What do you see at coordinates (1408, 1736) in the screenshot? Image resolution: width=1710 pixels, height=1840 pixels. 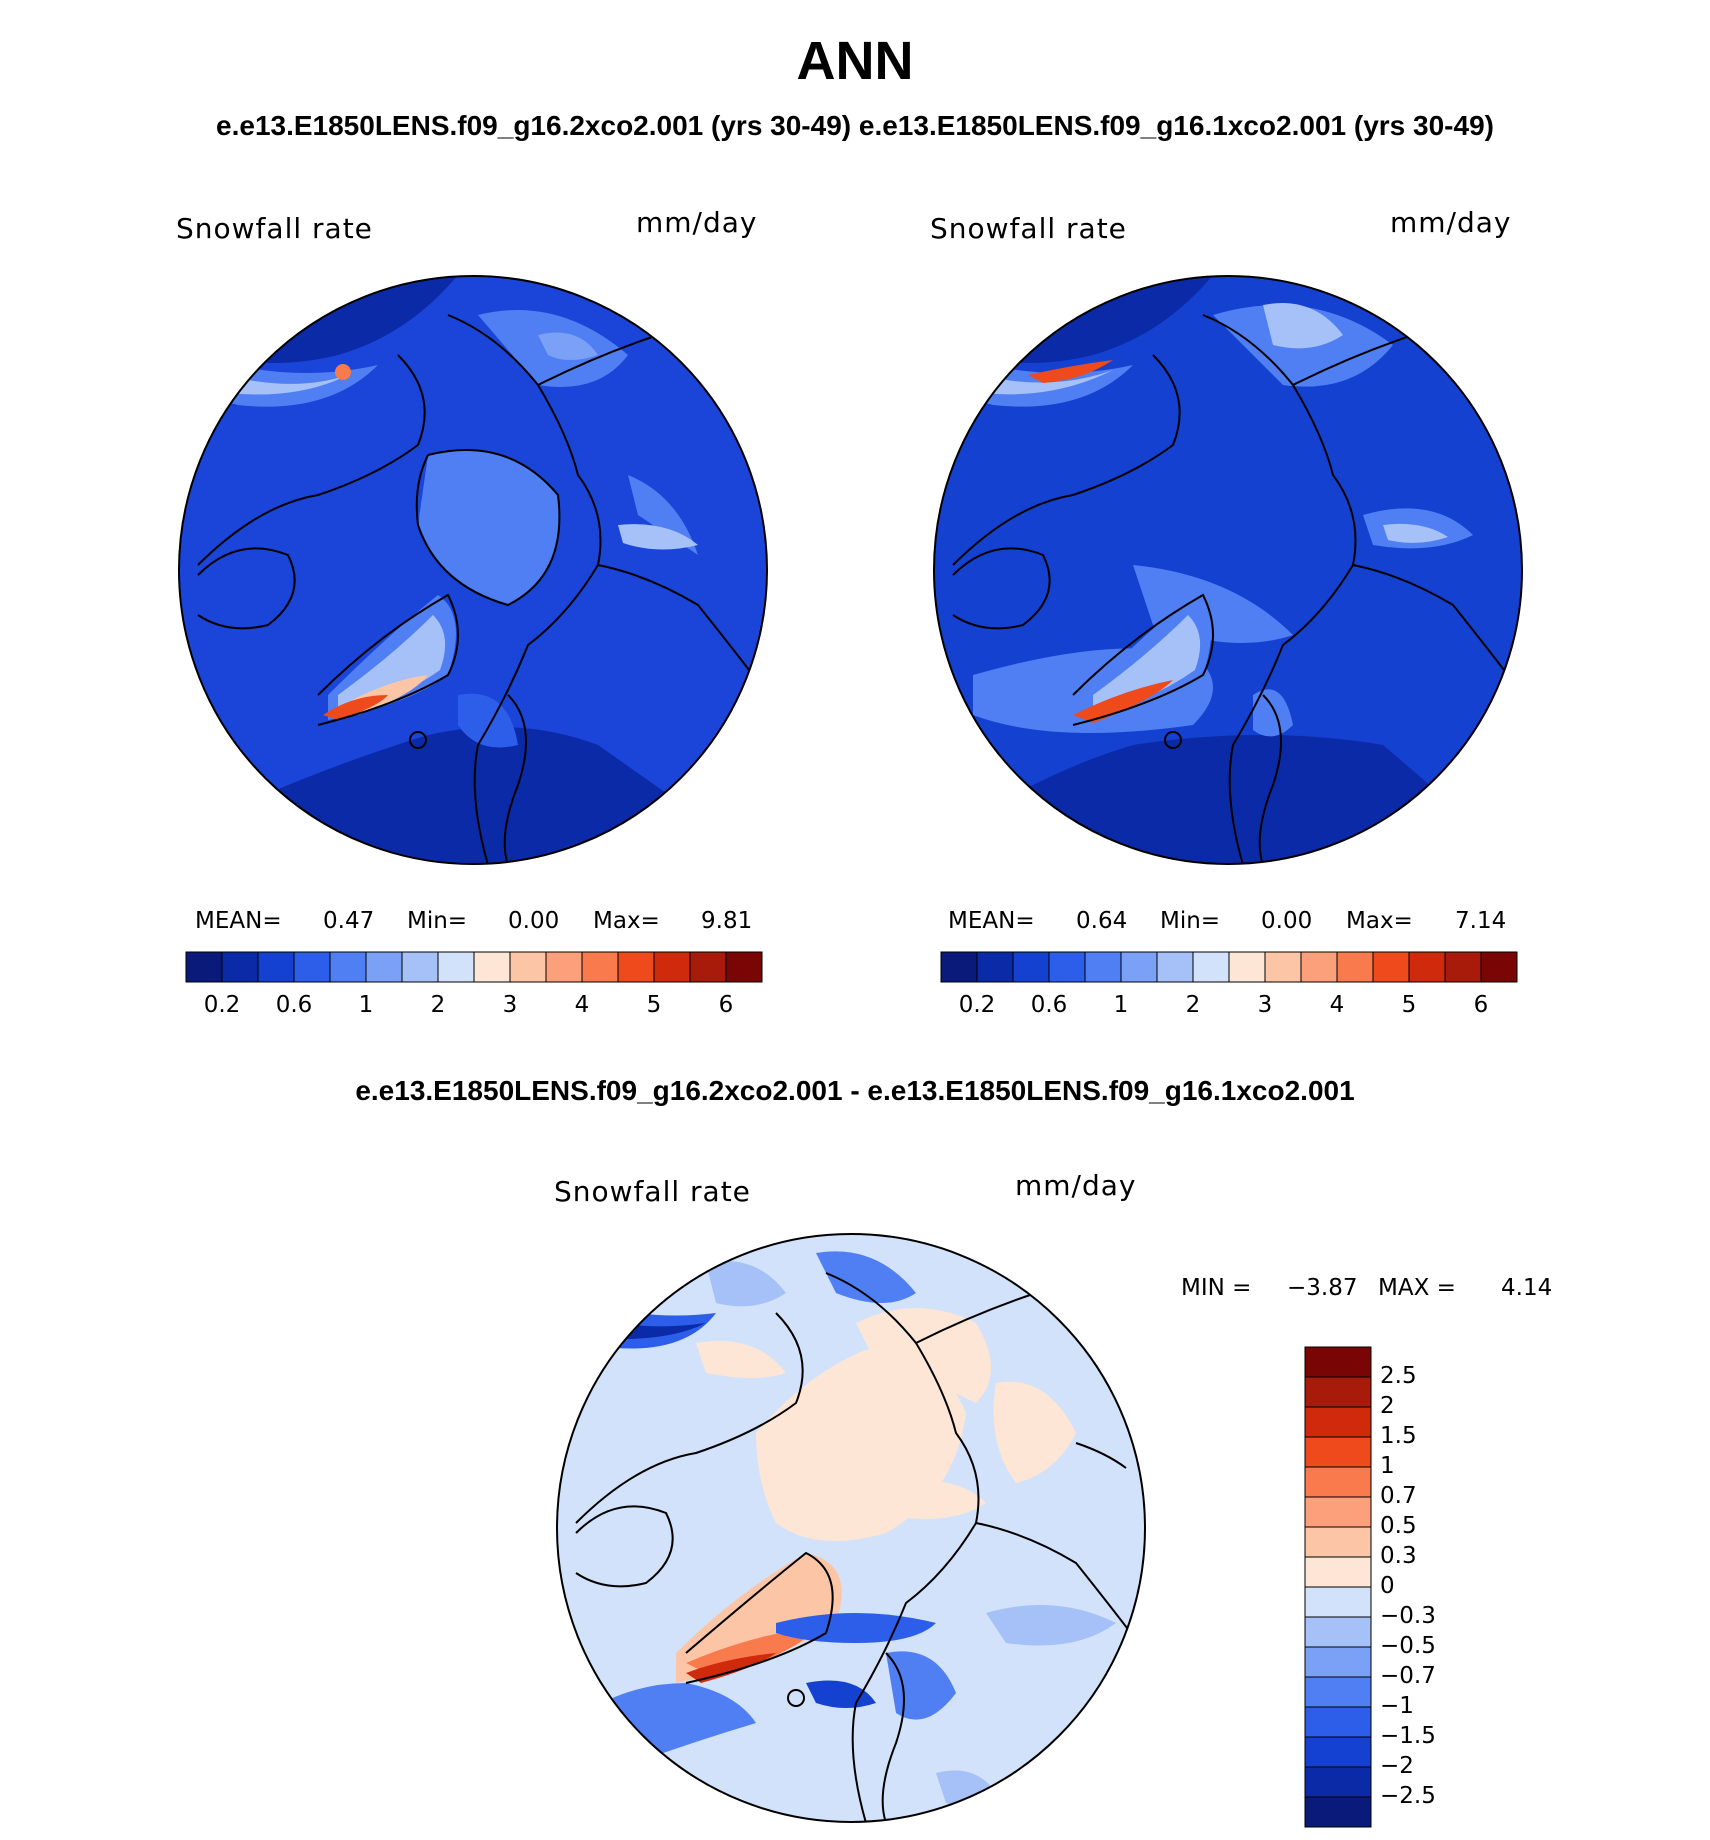 I see `diff-colorbar-tick-label: −1.5` at bounding box center [1408, 1736].